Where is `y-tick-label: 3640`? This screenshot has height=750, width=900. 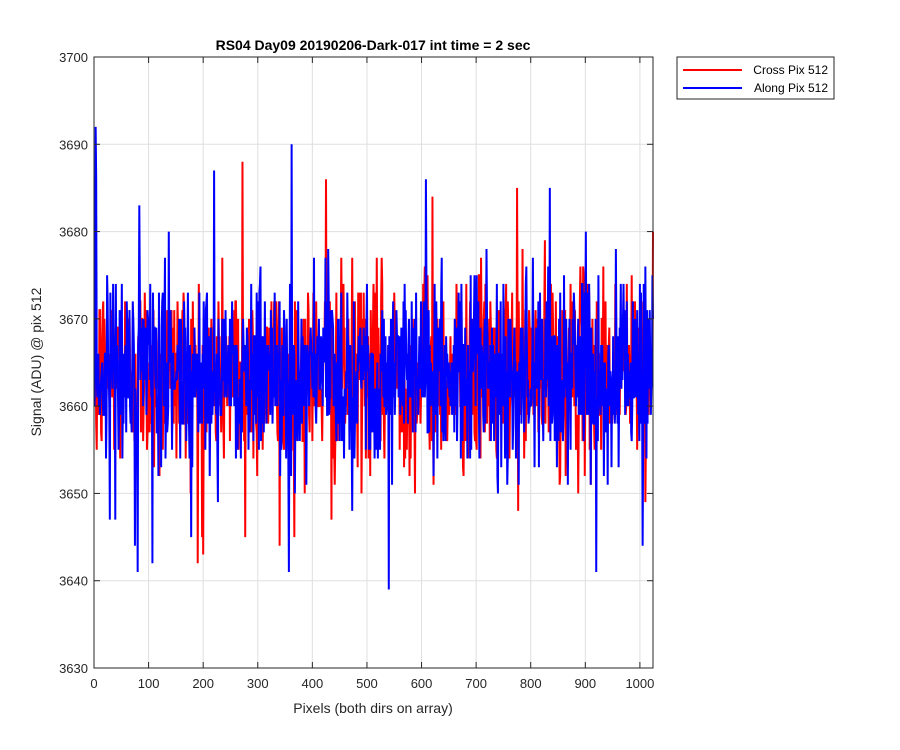 y-tick-label: 3640 is located at coordinates (73, 581).